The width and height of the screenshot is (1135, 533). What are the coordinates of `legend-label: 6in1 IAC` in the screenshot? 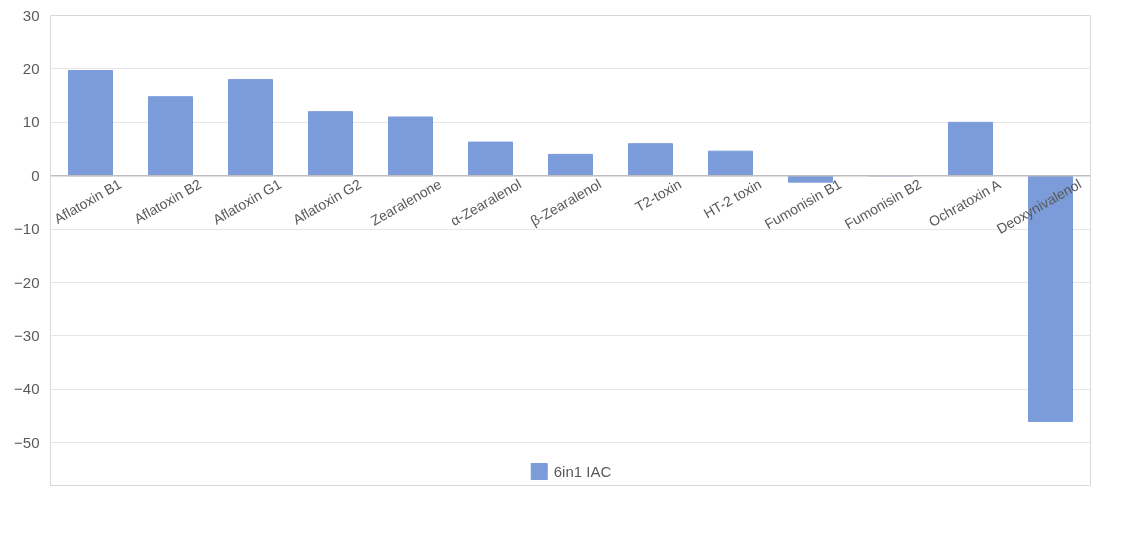 It's located at (582, 471).